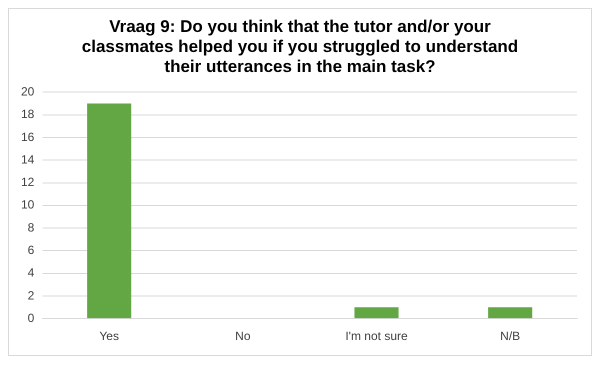  Describe the element at coordinates (300, 47) in the screenshot. I see `chart-title: Vraag 9: Do you think that the tutor and/or your classmates helped you if you struggled to understand their utterances in the main task?` at that location.